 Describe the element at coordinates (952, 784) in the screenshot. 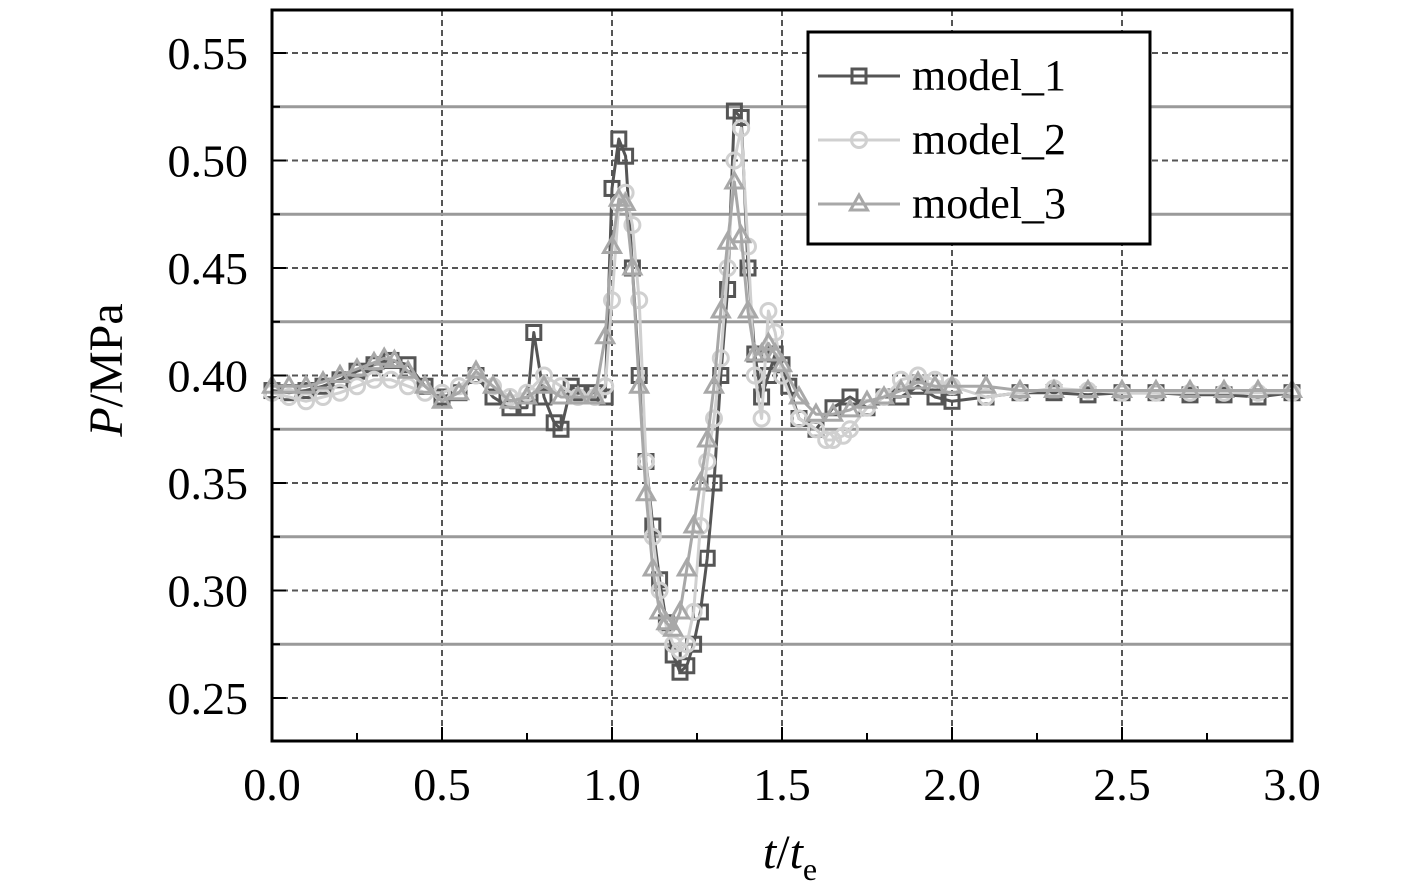

I see `x-tick-label: 2.0` at that location.